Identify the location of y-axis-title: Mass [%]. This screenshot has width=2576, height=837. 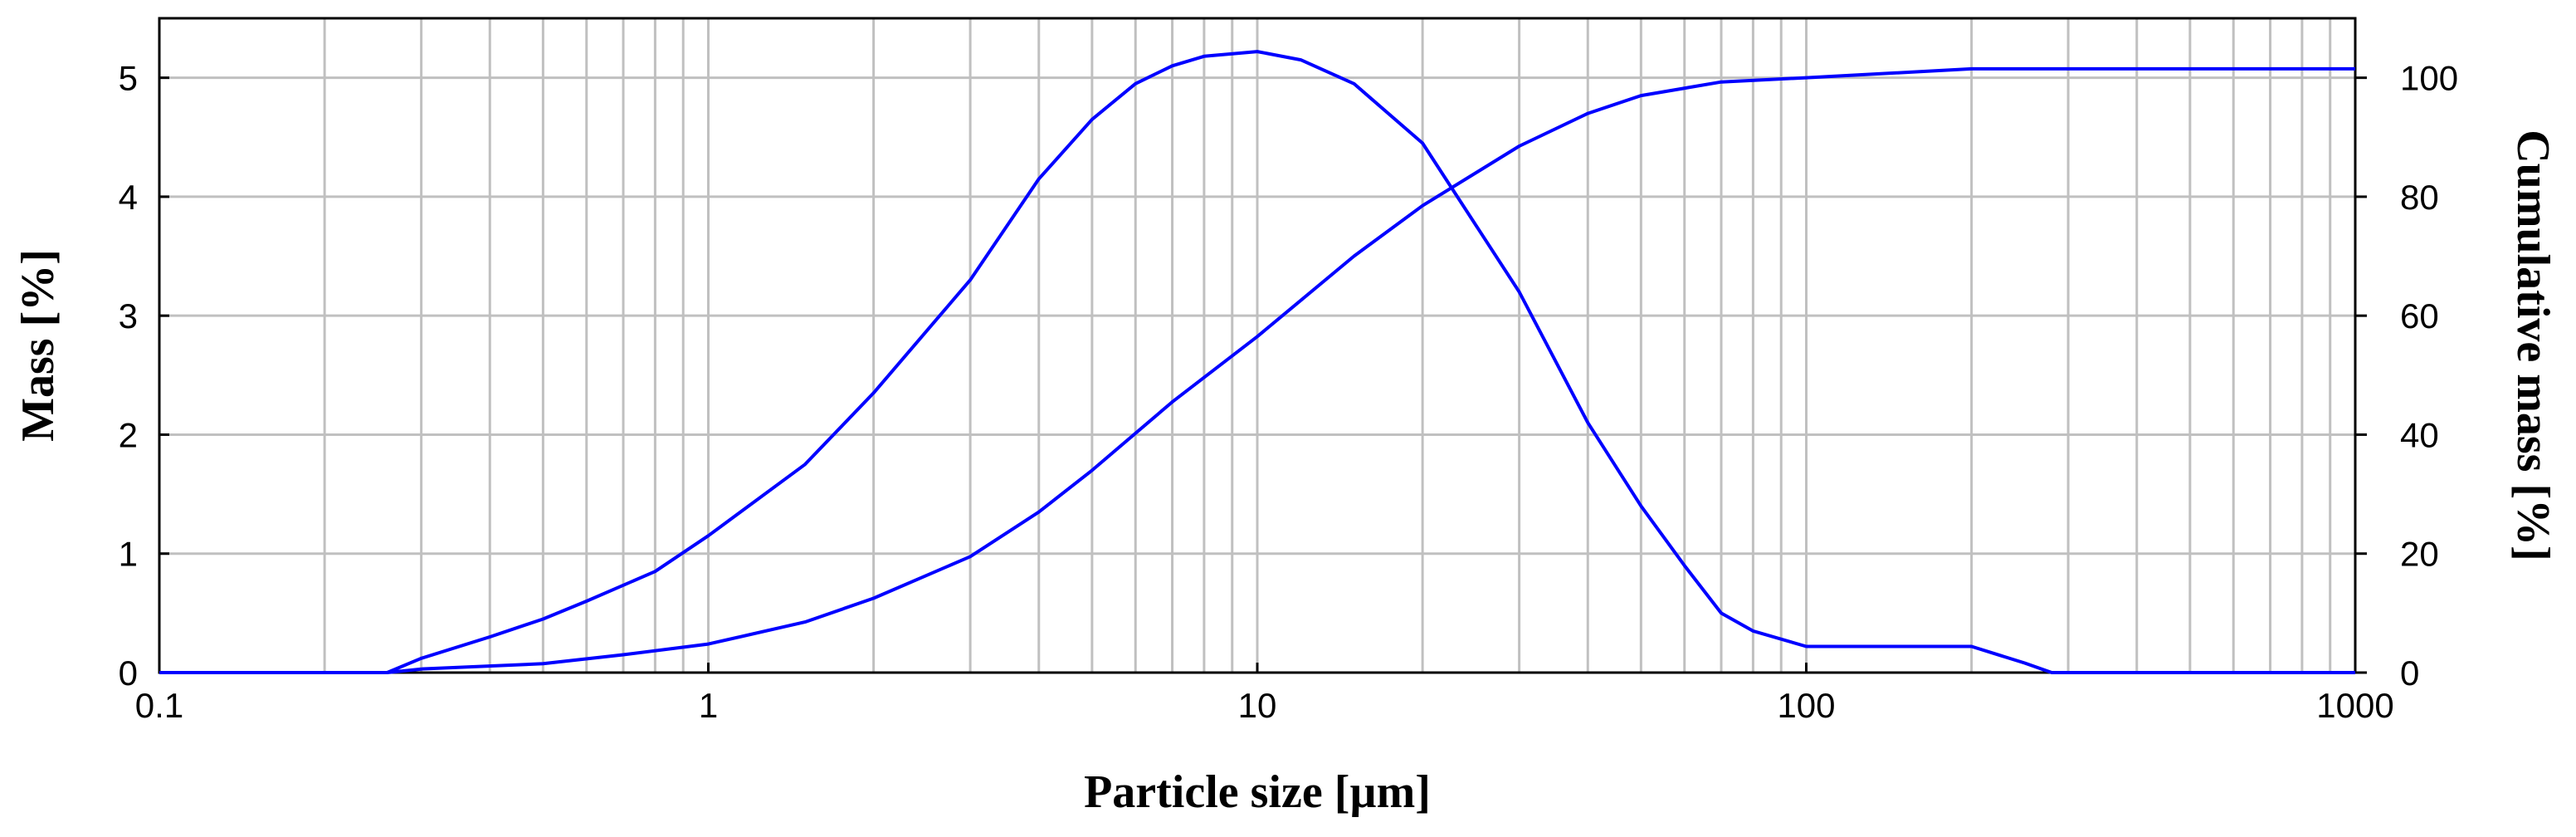
(38, 346).